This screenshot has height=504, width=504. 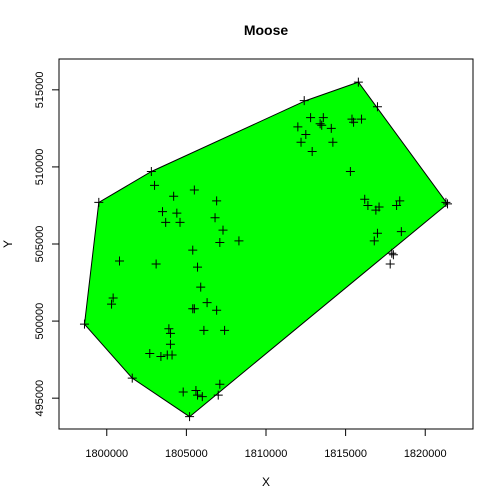 What do you see at coordinates (40, 398) in the screenshot?
I see `y-tick-label: 495000` at bounding box center [40, 398].